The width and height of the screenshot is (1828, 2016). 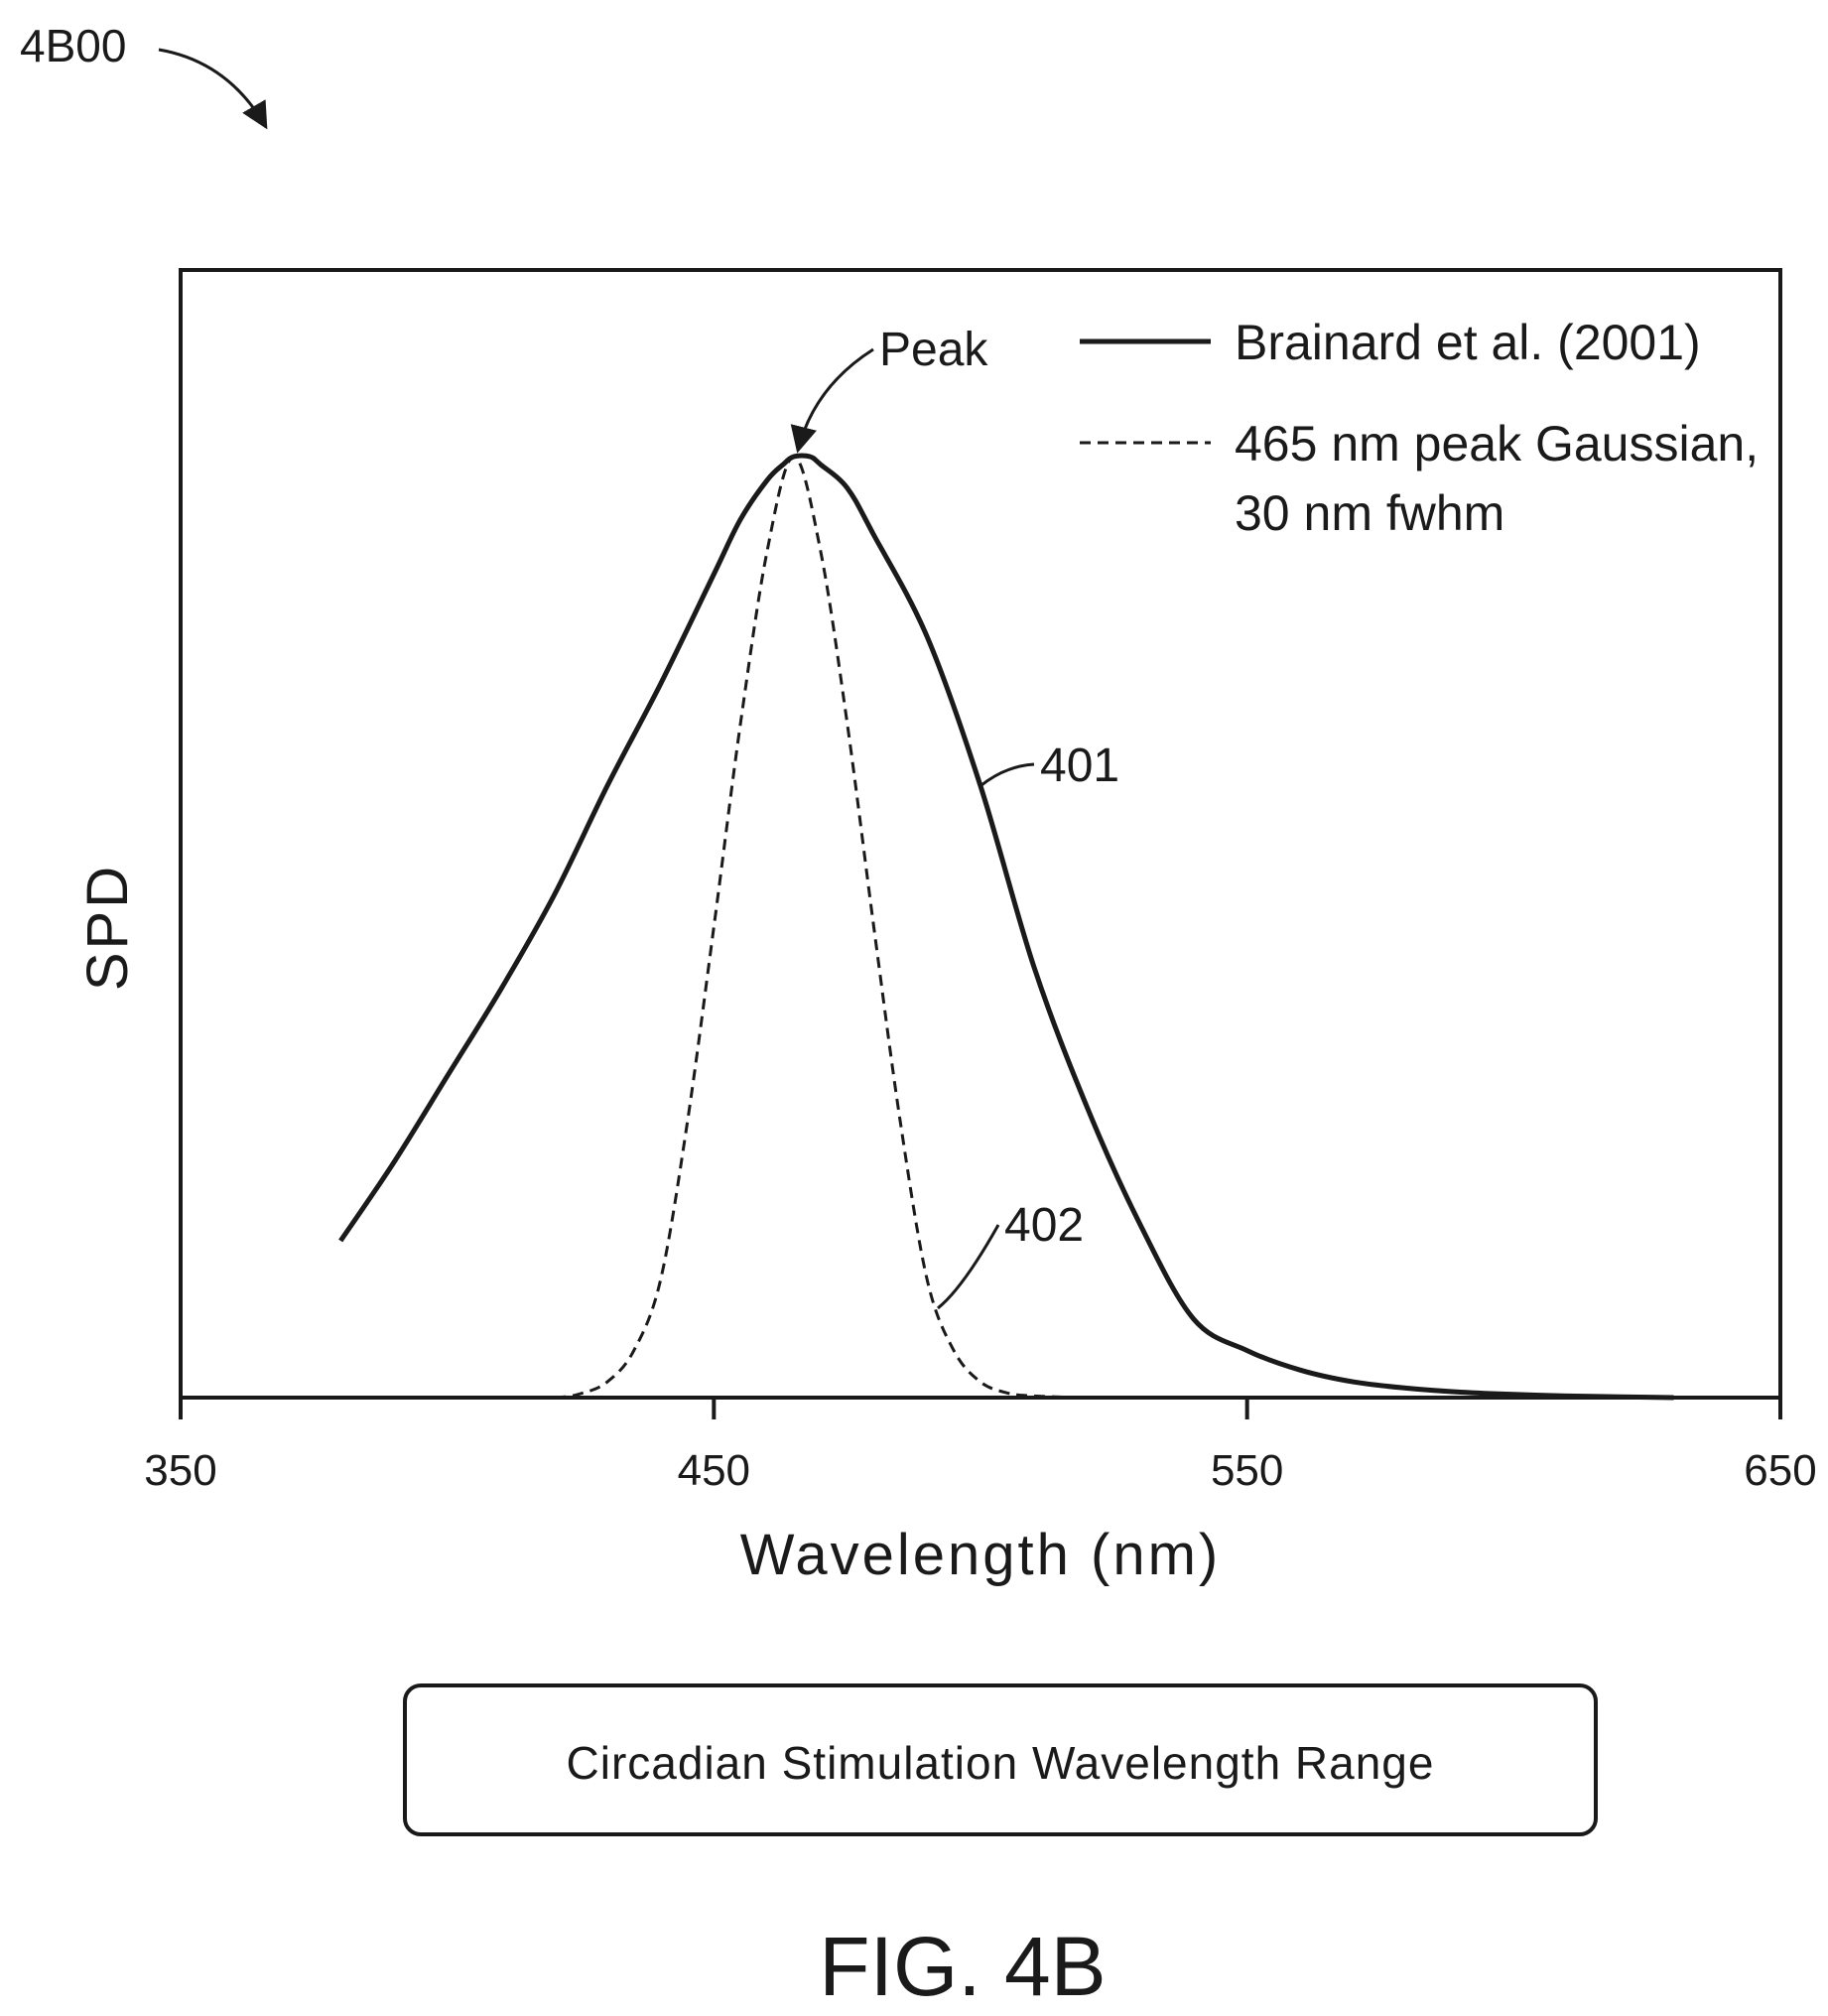 What do you see at coordinates (1497, 444) in the screenshot?
I see `legend-label-gaussian-line1: 465 nm peak Gaussian,` at bounding box center [1497, 444].